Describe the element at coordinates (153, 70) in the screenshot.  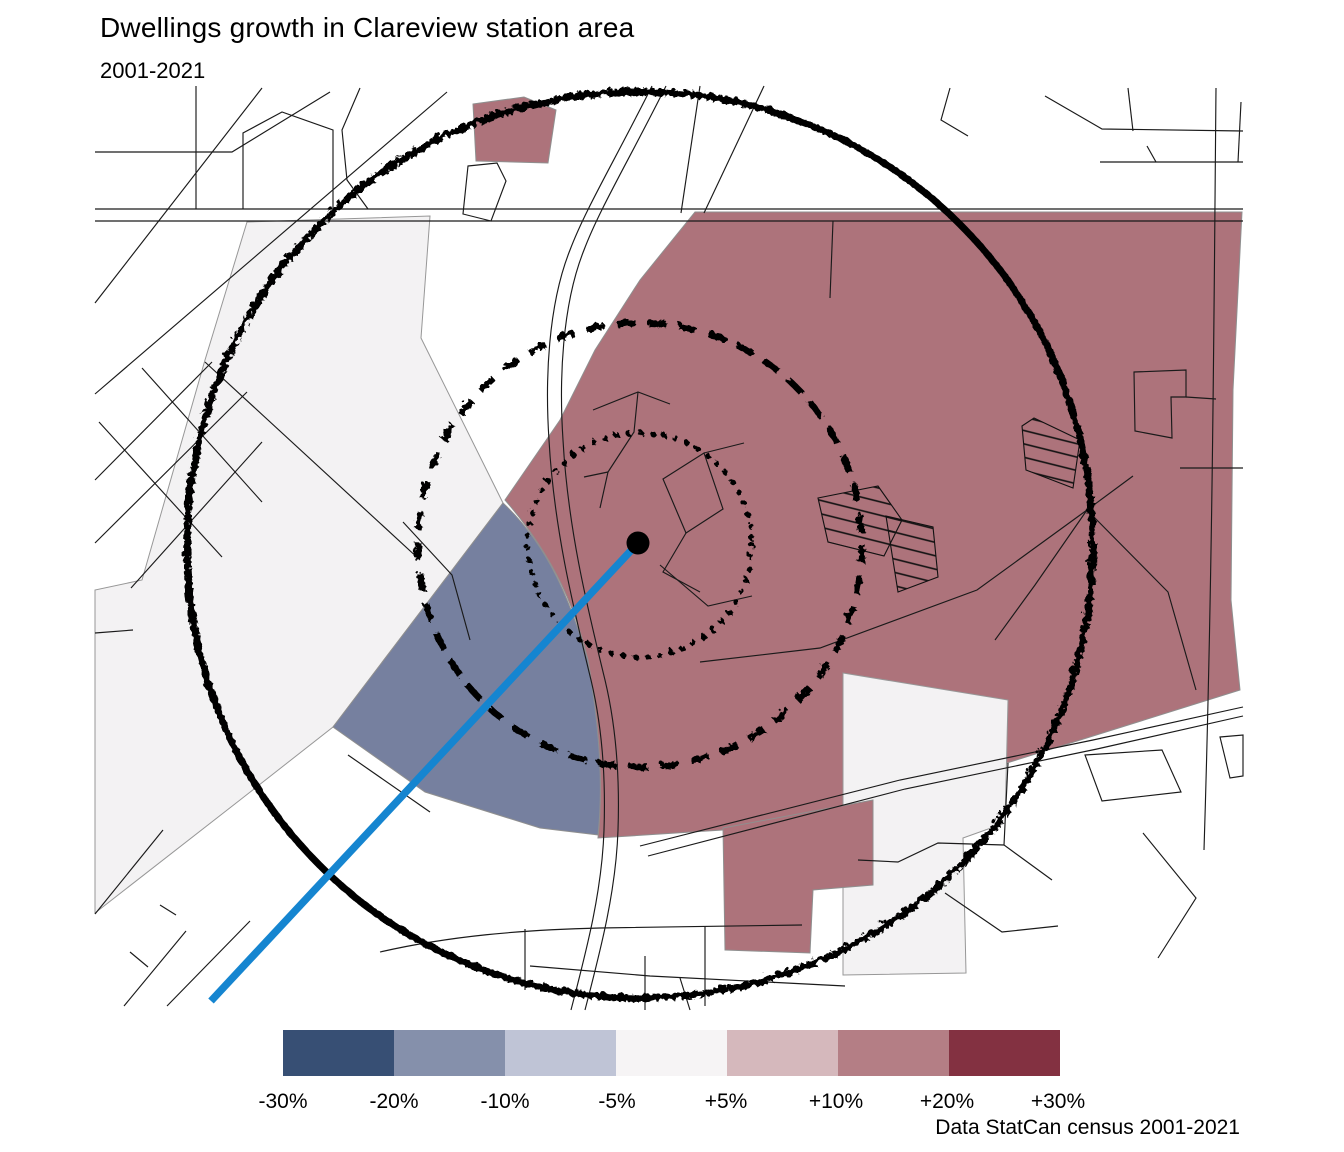
I see `subtitle: 2001-2021` at that location.